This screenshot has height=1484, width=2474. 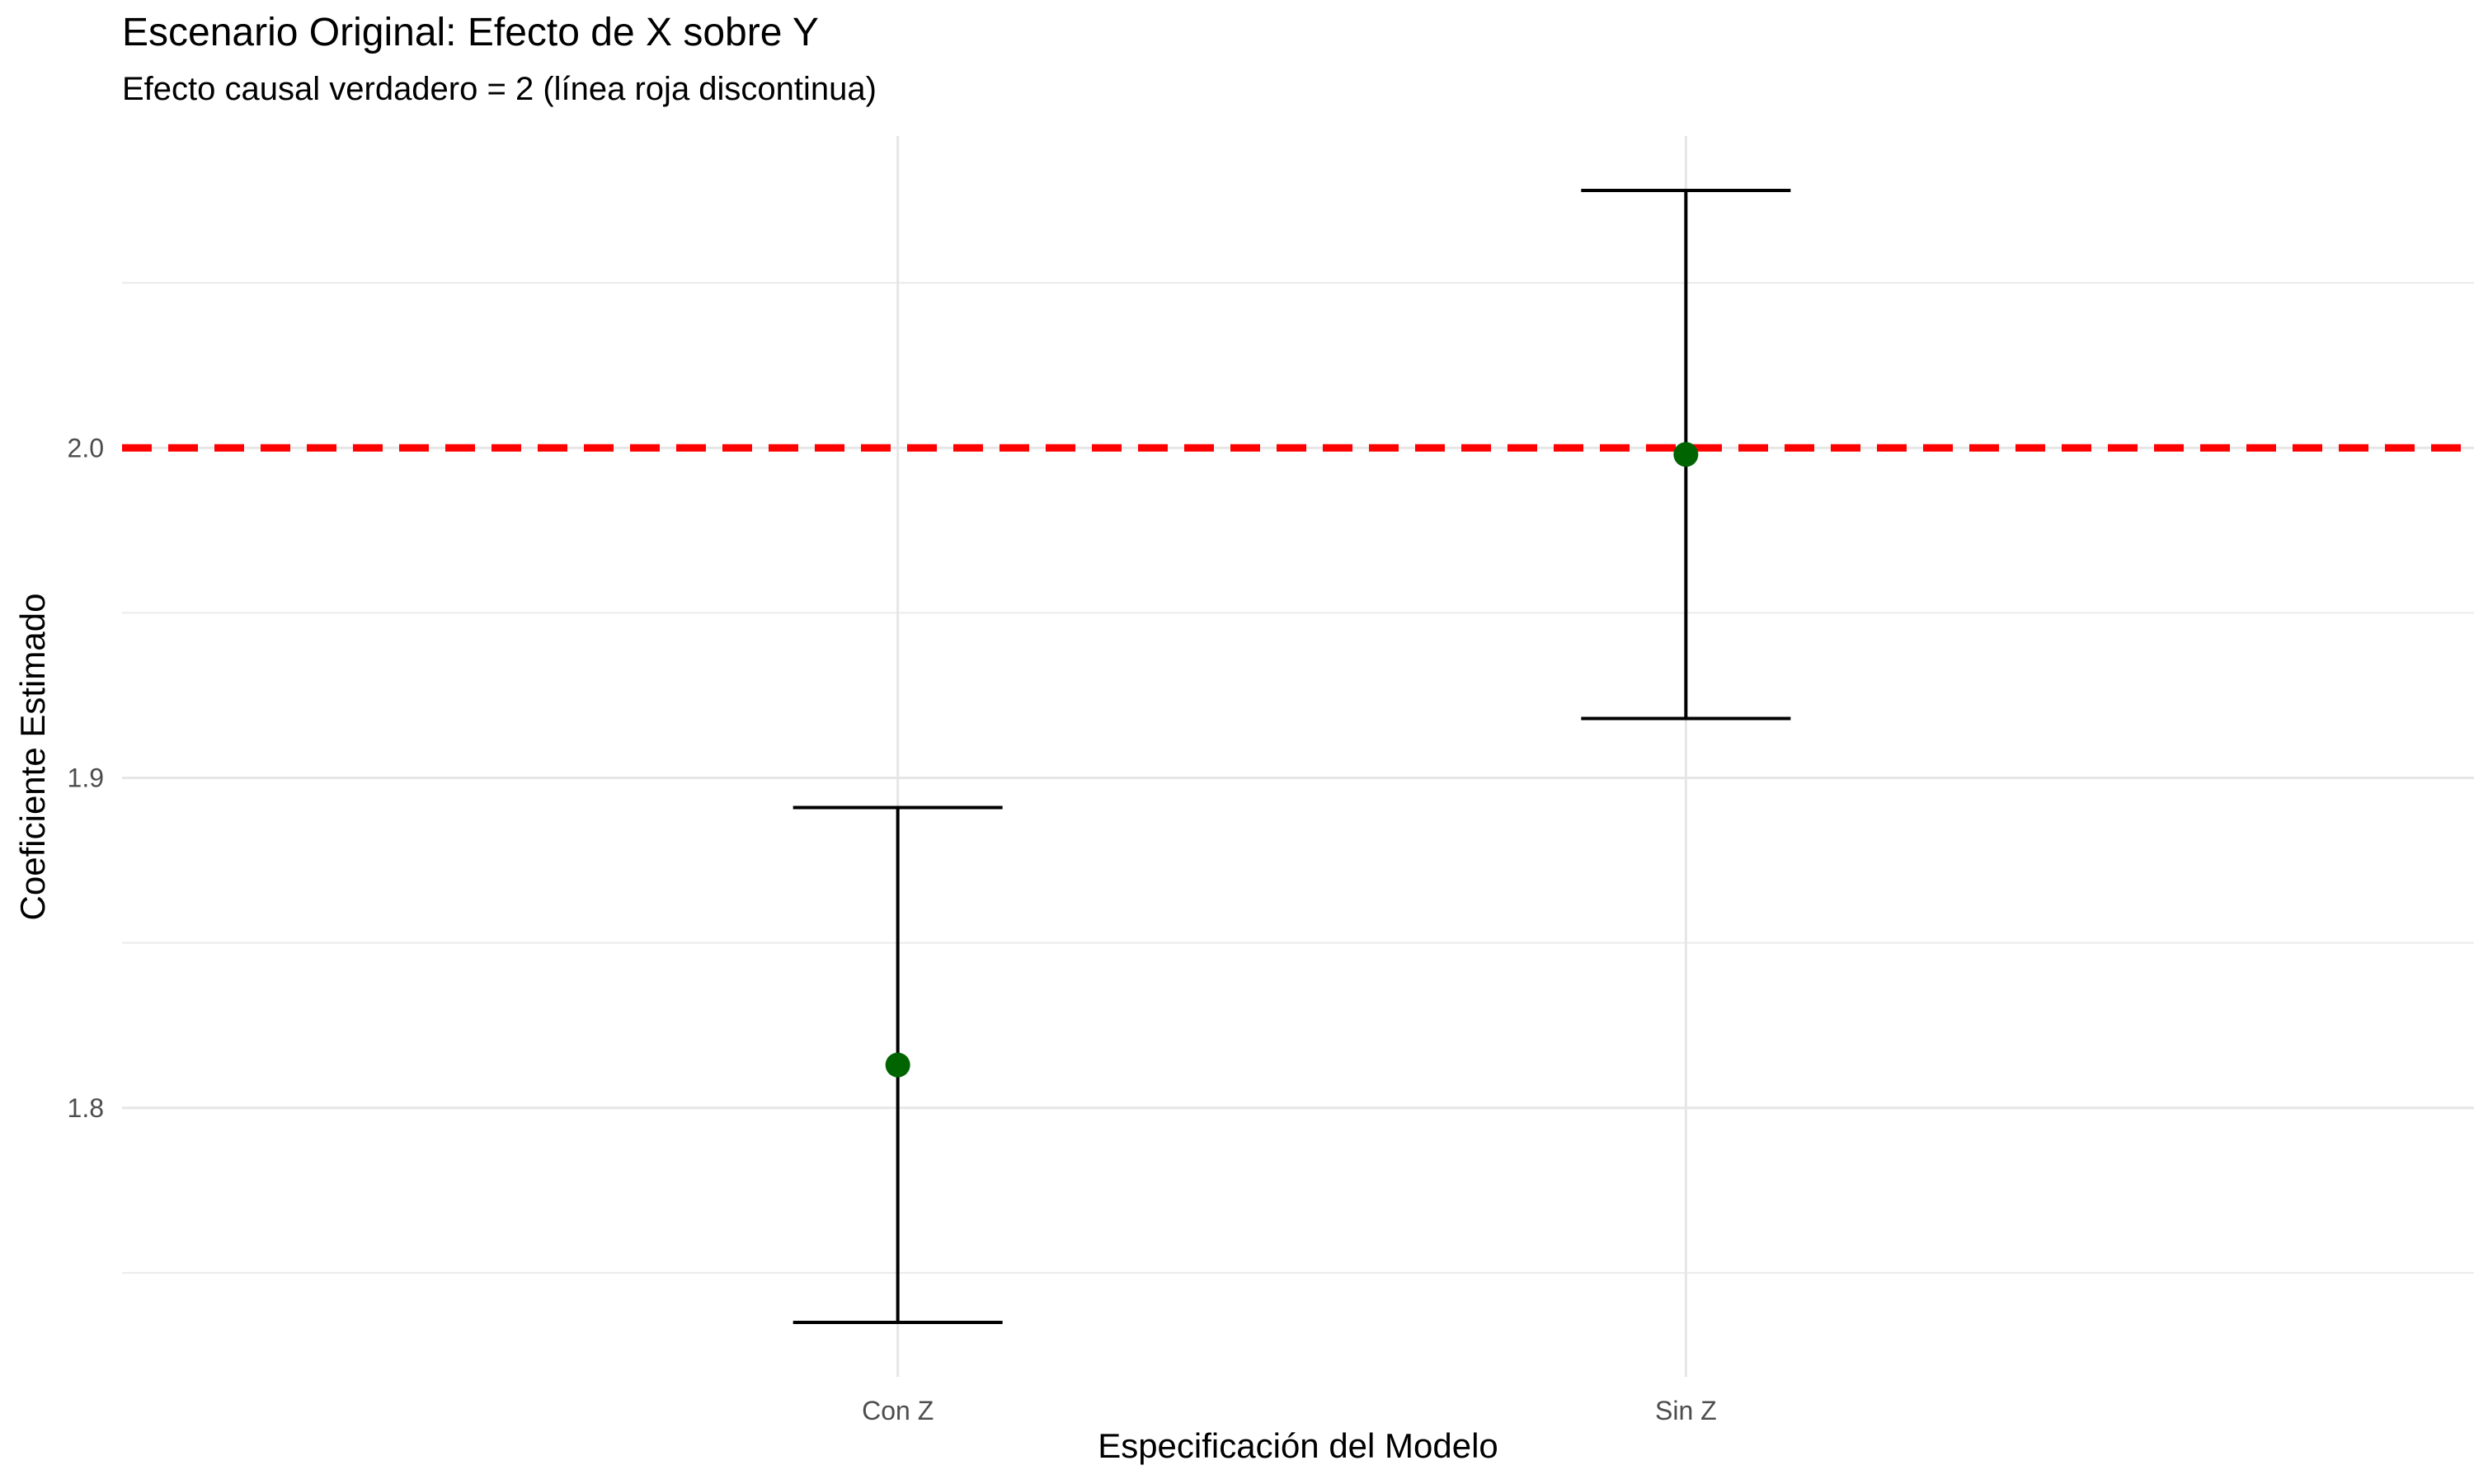 I want to click on y-tick-label: 2.0, so click(x=86, y=448).